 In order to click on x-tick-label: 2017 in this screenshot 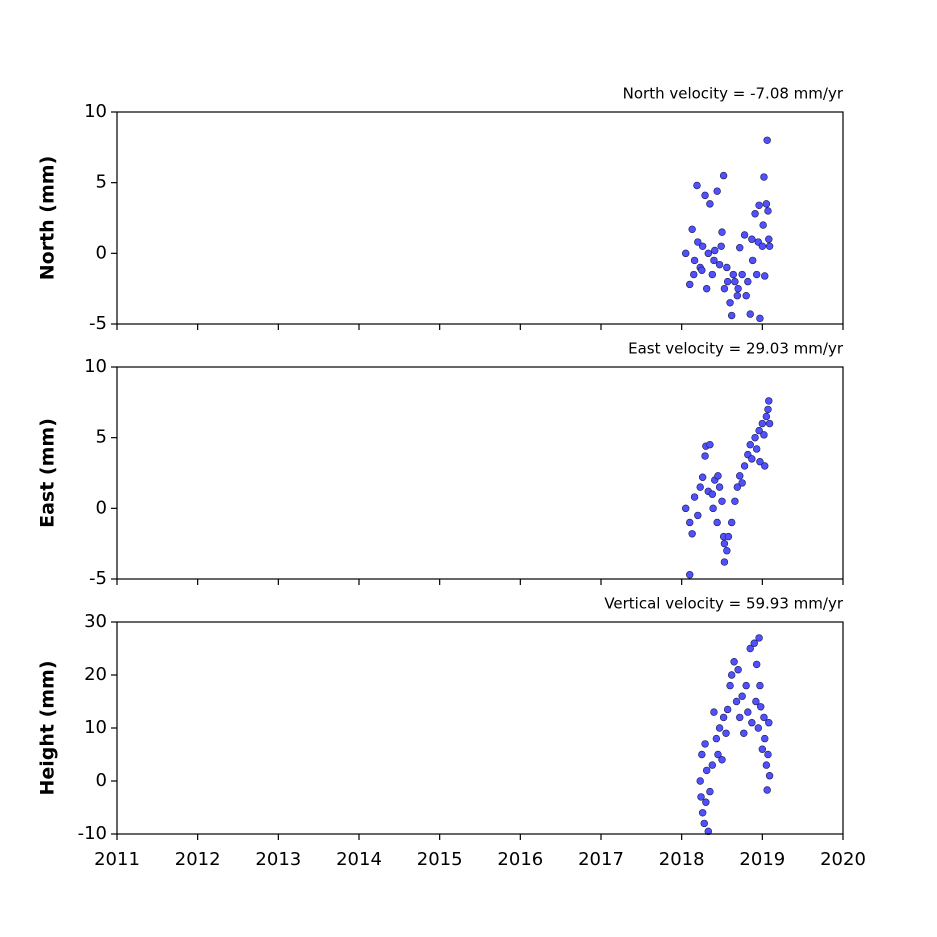, I will do `click(601, 859)`.